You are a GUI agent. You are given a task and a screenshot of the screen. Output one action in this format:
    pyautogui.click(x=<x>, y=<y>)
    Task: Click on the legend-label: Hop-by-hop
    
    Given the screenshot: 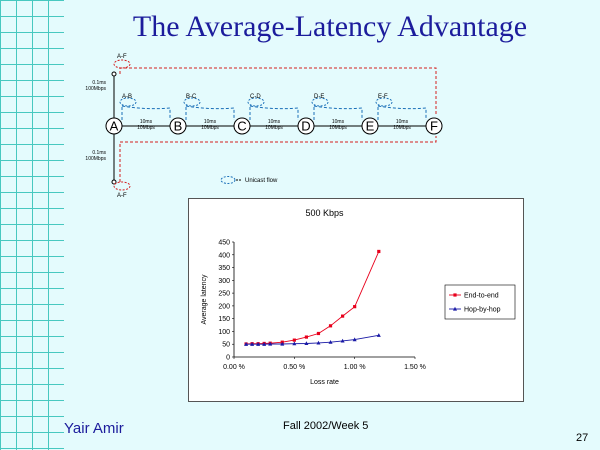 What is the action you would take?
    pyautogui.click(x=482, y=310)
    